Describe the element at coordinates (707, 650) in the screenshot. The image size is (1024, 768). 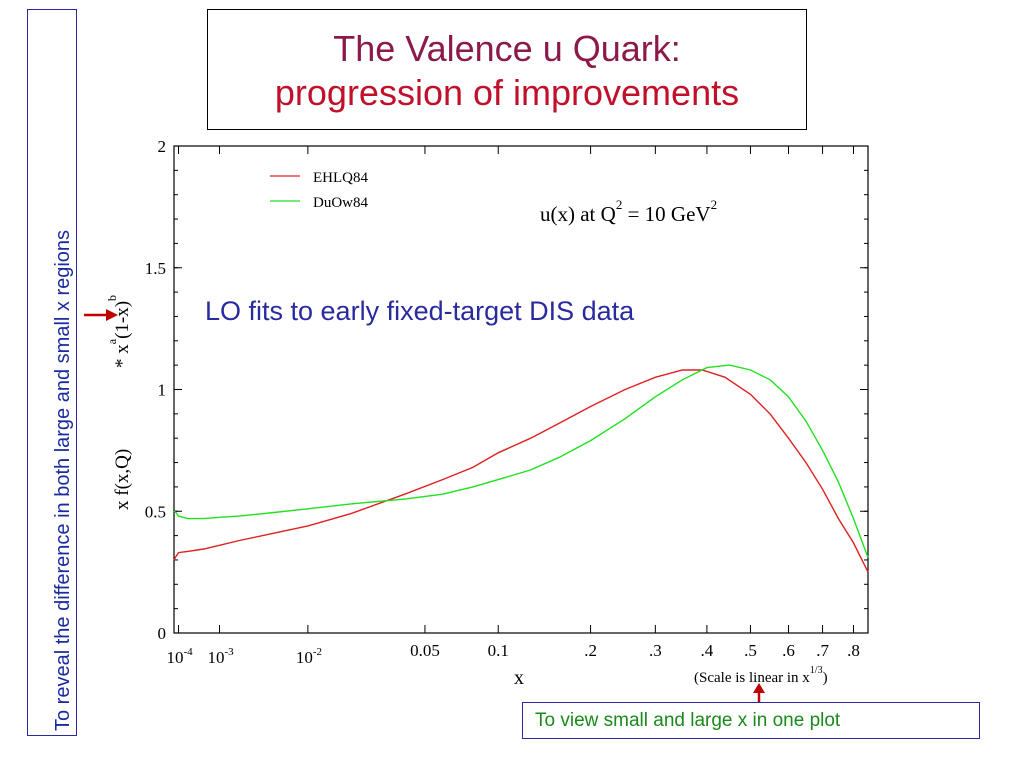
I see `x-tick-label: .4` at that location.